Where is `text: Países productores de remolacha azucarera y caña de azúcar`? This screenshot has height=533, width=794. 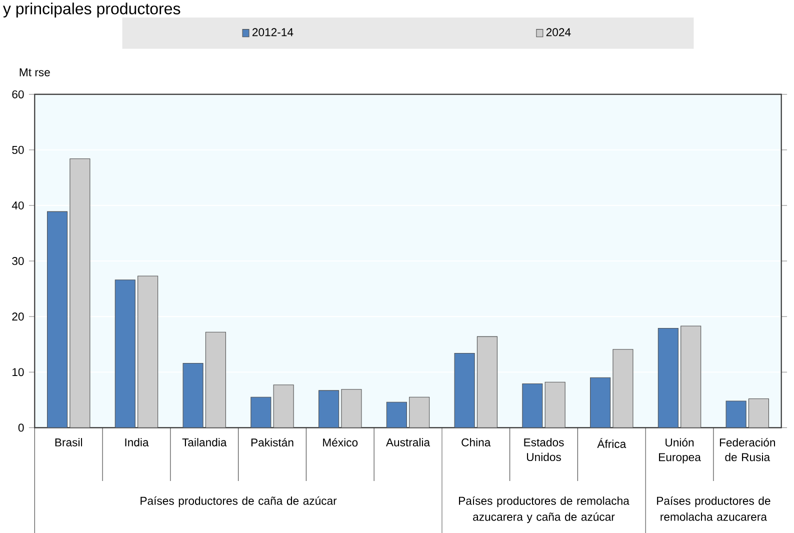
text: Países productores de remolacha azucarera y caña de azúcar is located at coordinates (544, 510).